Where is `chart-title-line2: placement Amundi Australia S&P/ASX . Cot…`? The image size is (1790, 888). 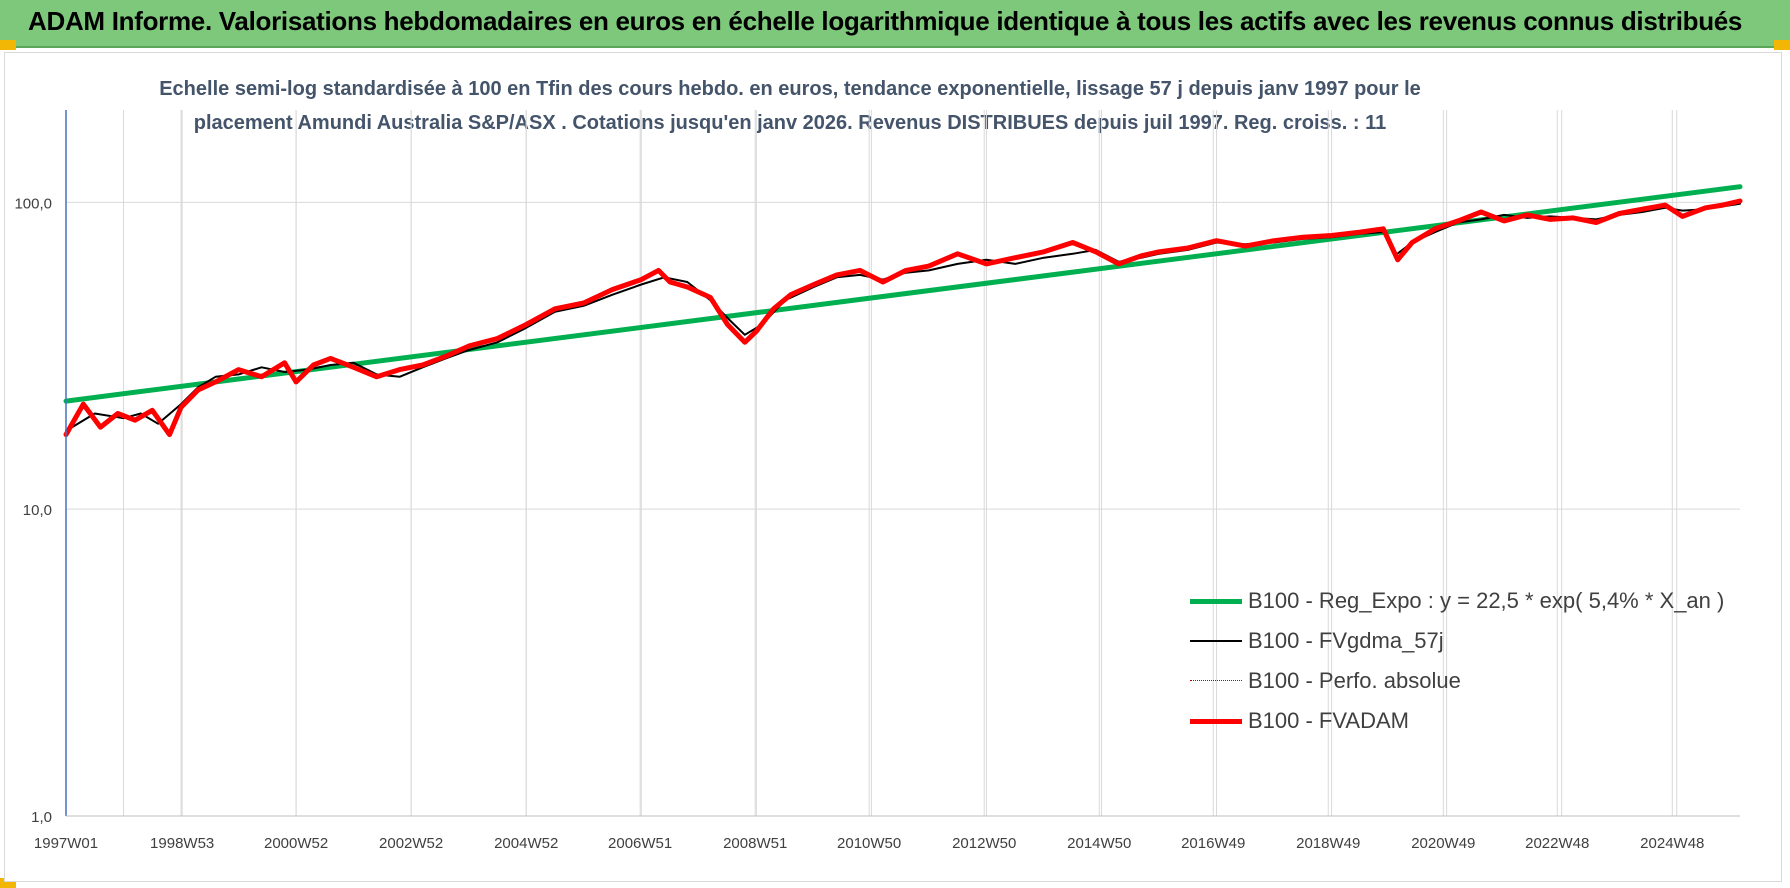
chart-title-line2: placement Amundi Australia S&P/ASX . Cot… is located at coordinates (790, 123).